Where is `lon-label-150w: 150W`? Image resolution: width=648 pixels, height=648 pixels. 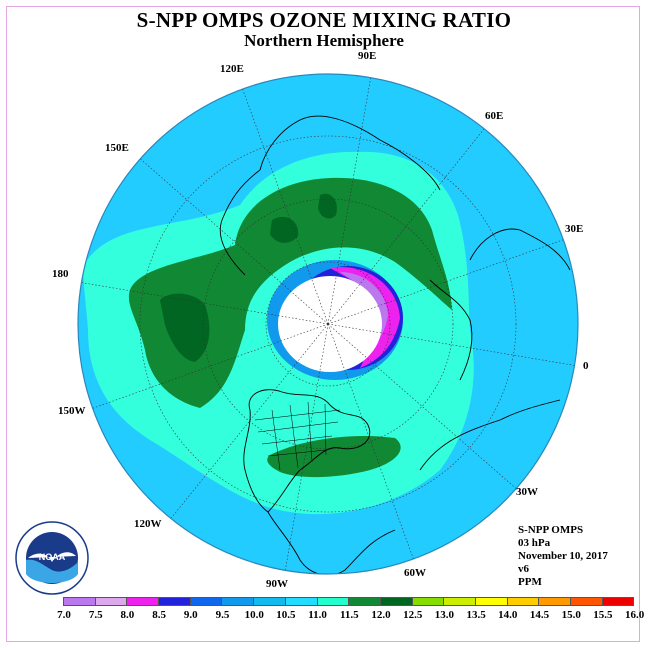
lon-label-150w: 150W is located at coordinates (72, 411).